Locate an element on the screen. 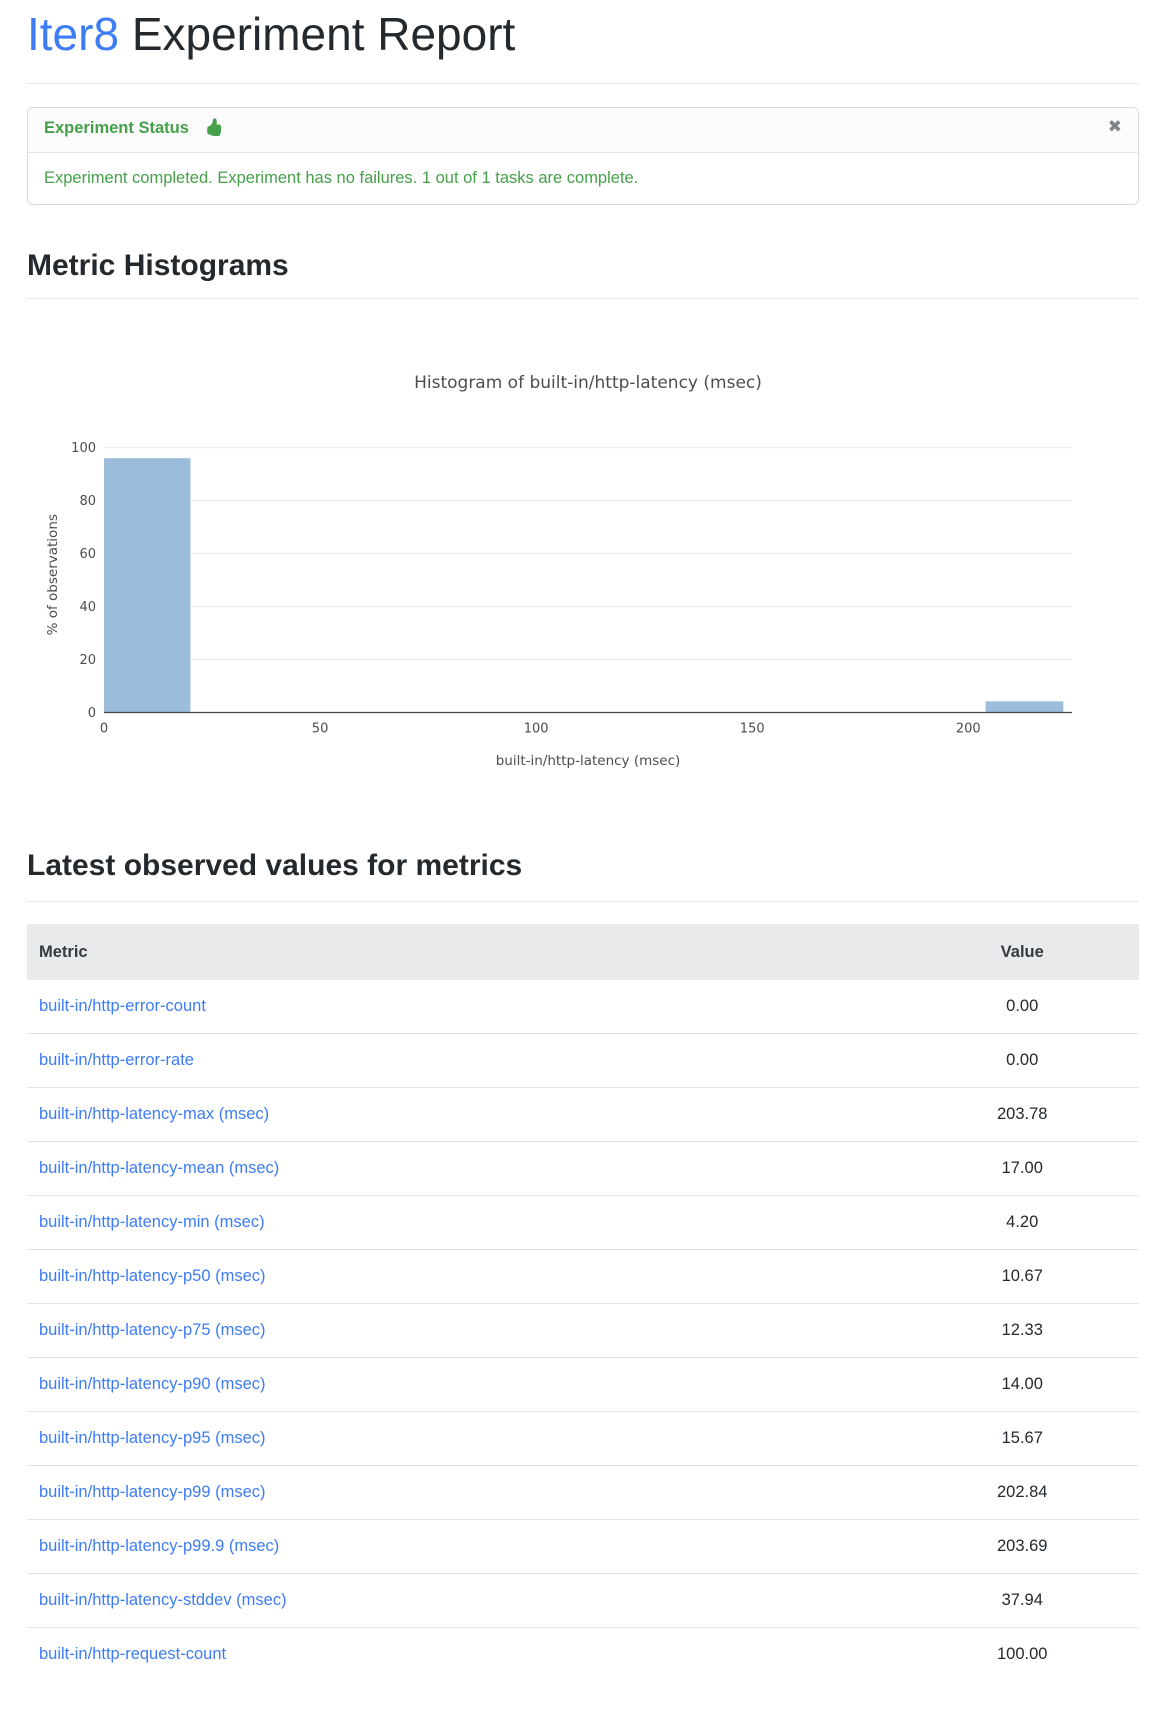 This screenshot has height=1712, width=1166. table-row: built-in/http-latency-p99.9 (msec) 203.69 is located at coordinates (583, 1545).